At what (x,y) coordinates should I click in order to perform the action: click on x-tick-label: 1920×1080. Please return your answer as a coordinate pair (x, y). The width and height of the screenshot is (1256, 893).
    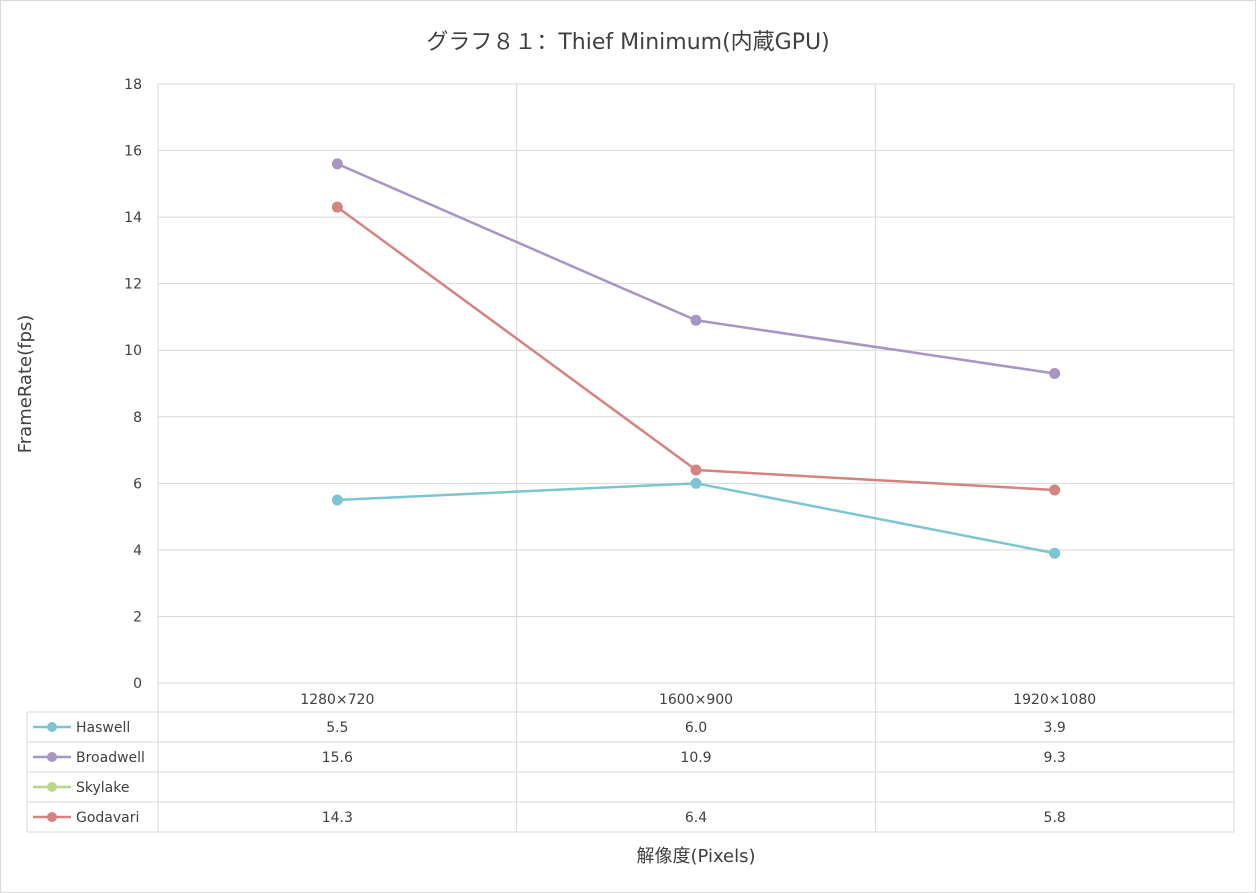
    Looking at the image, I should click on (1054, 700).